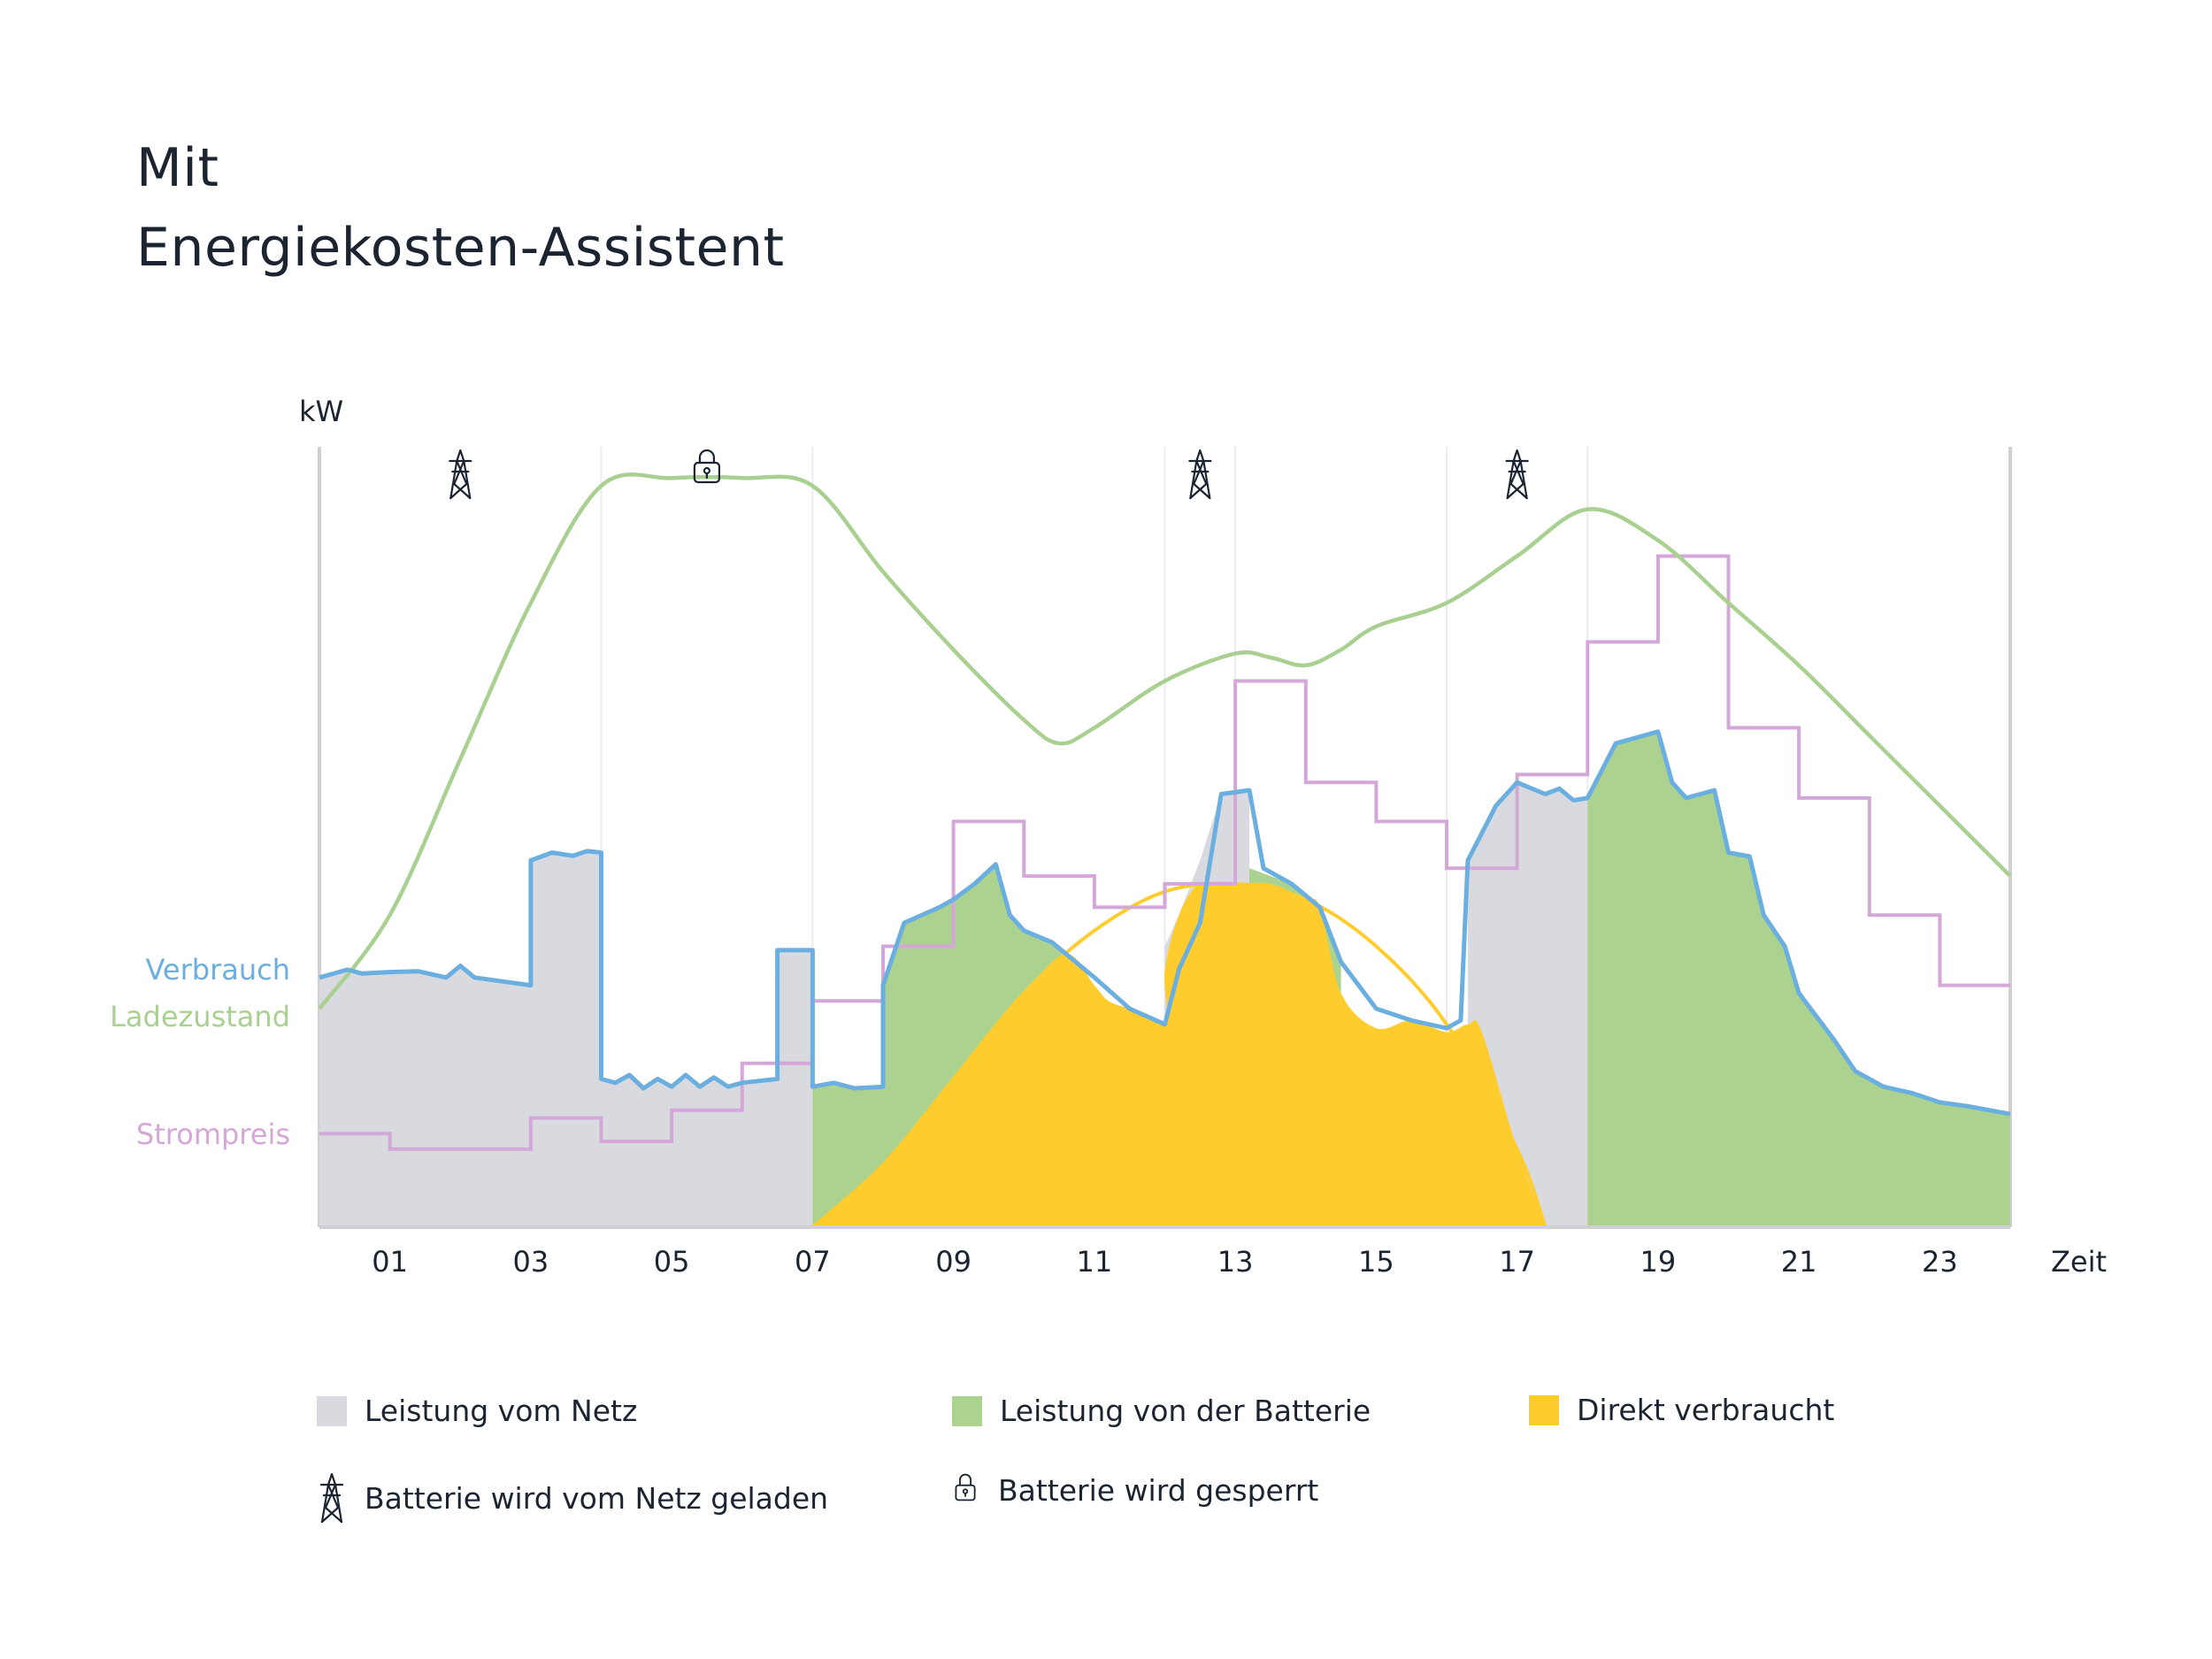 The image size is (2212, 1659). I want to click on legend-swatch-direkt, so click(1544, 1410).